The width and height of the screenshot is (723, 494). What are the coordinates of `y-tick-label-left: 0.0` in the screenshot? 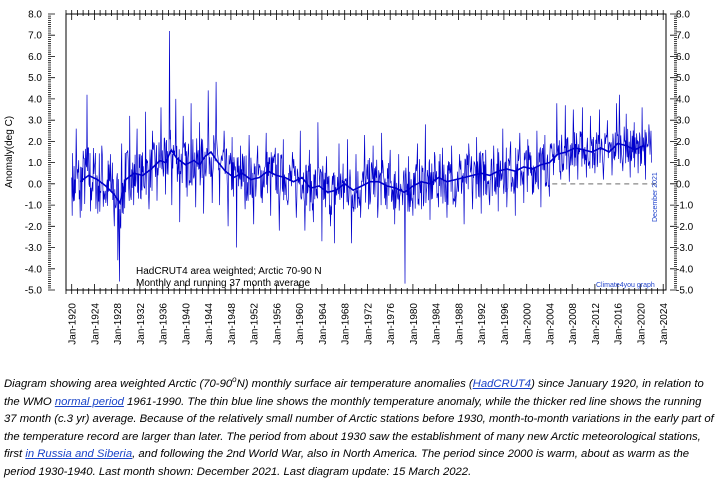 It's located at (35, 184).